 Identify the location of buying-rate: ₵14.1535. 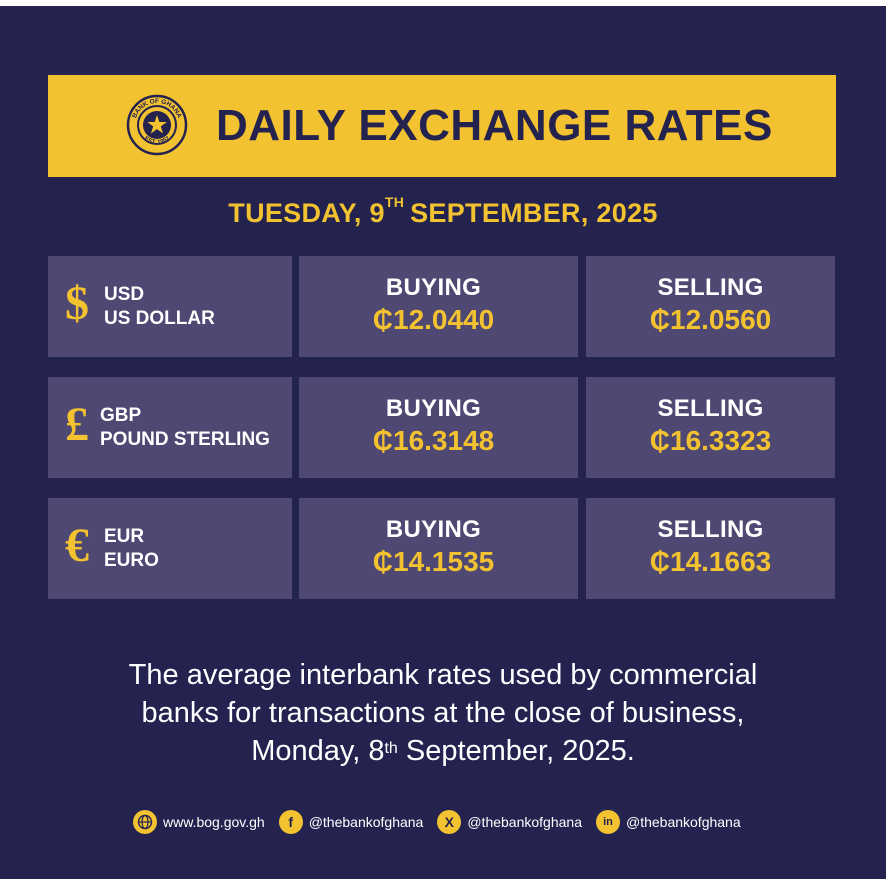
(433, 561).